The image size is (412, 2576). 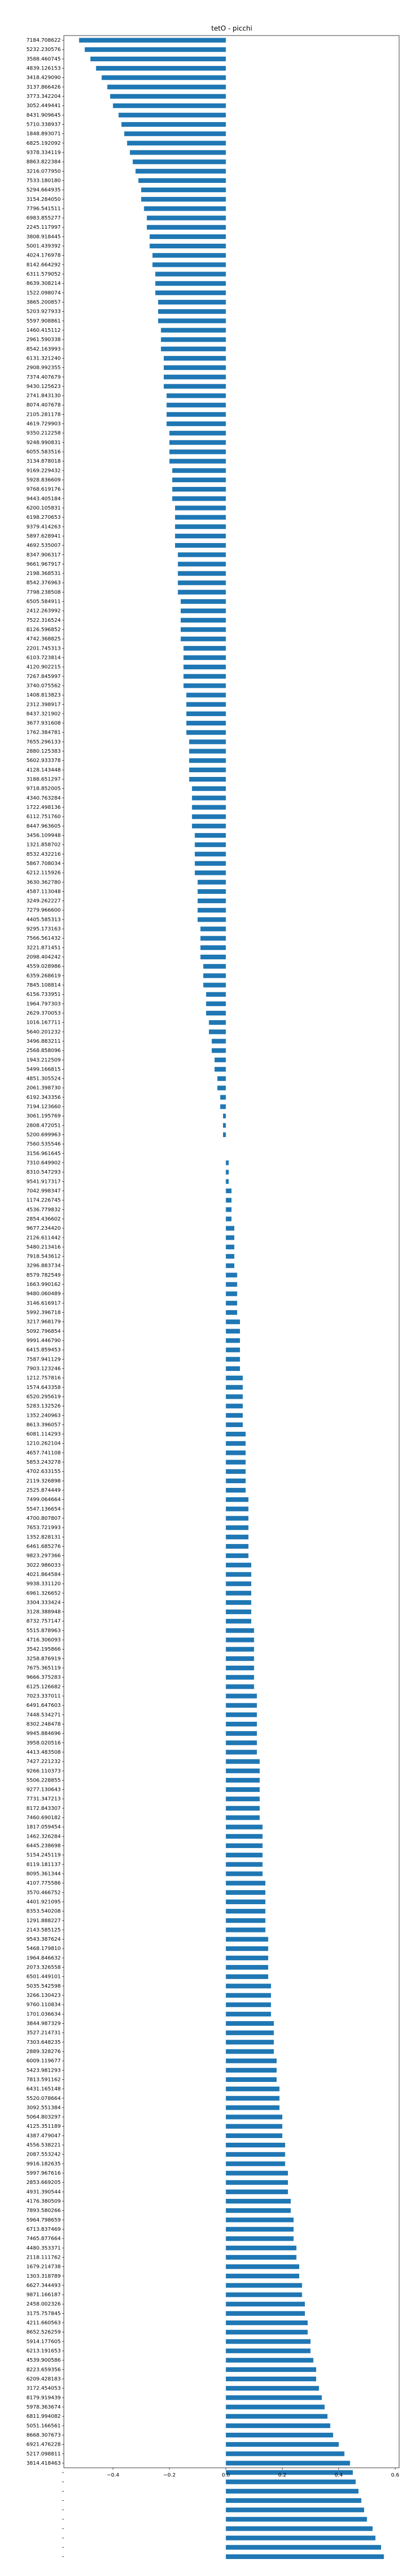 What do you see at coordinates (44, 180) in the screenshot?
I see `y-tick-label: 7533.180180` at bounding box center [44, 180].